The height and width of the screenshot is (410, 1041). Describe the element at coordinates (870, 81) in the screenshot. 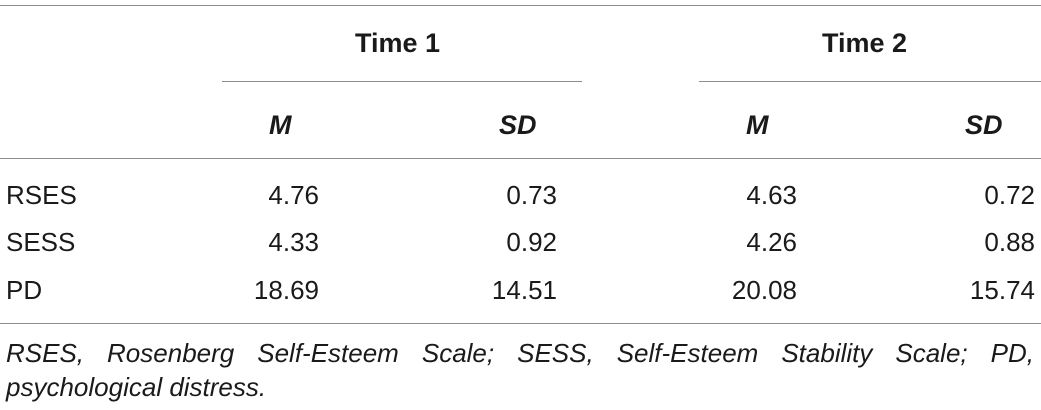

I see `time2-group-rule` at that location.